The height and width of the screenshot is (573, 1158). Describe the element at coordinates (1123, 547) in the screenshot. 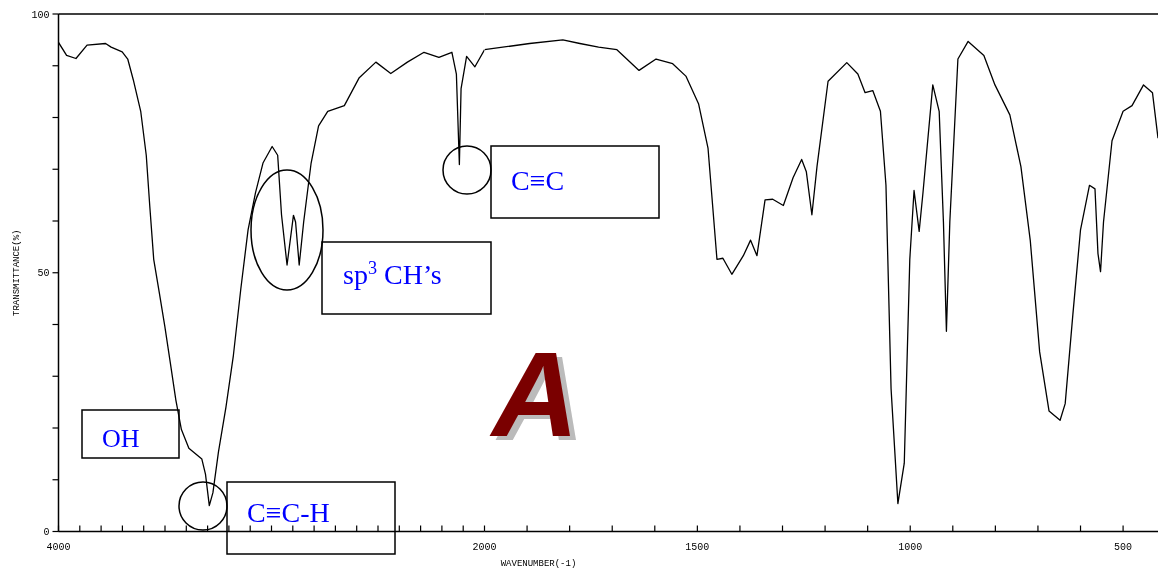

I see `x-tick-label: 500` at that location.